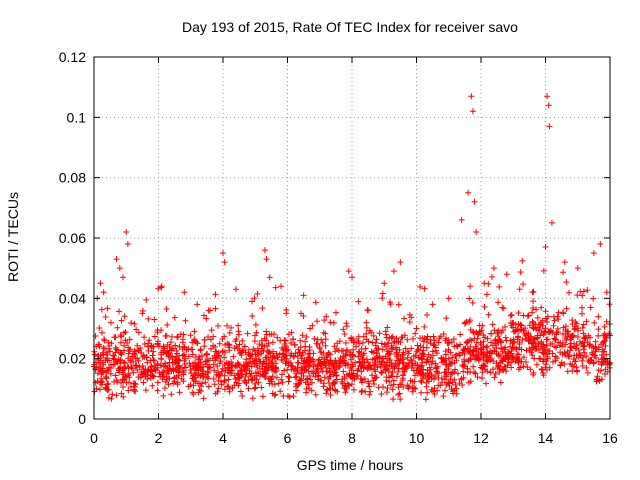  I want to click on y-tick-label: 0.04, so click(72, 298).